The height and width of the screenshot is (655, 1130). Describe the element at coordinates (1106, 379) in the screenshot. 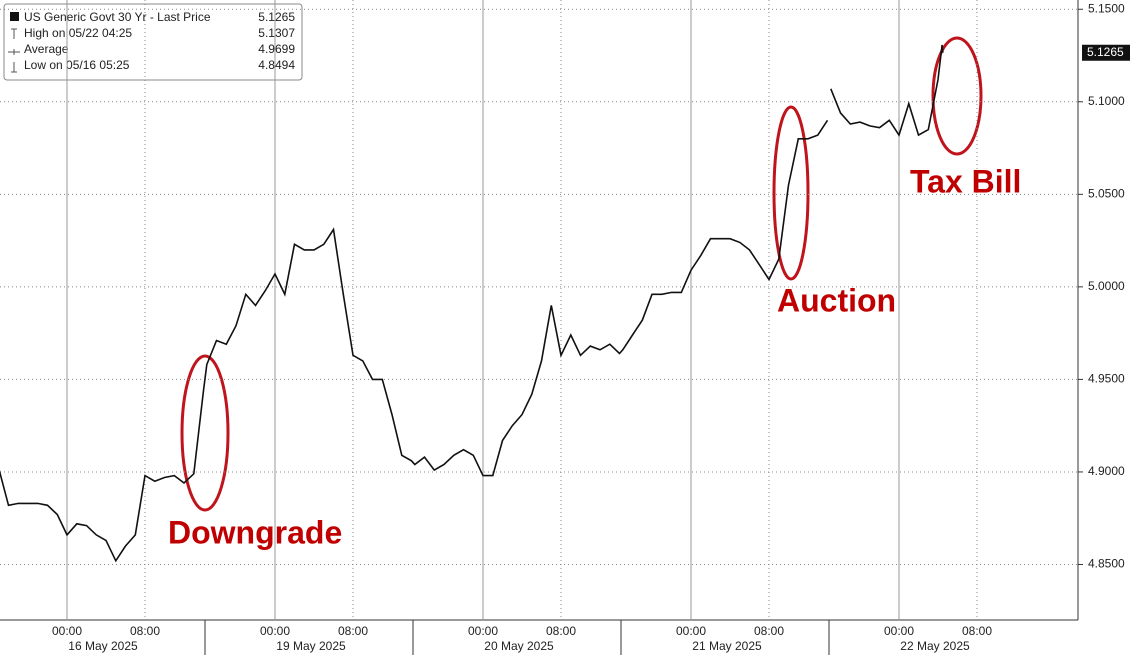

I see `y-tick-label: 4.9500` at that location.